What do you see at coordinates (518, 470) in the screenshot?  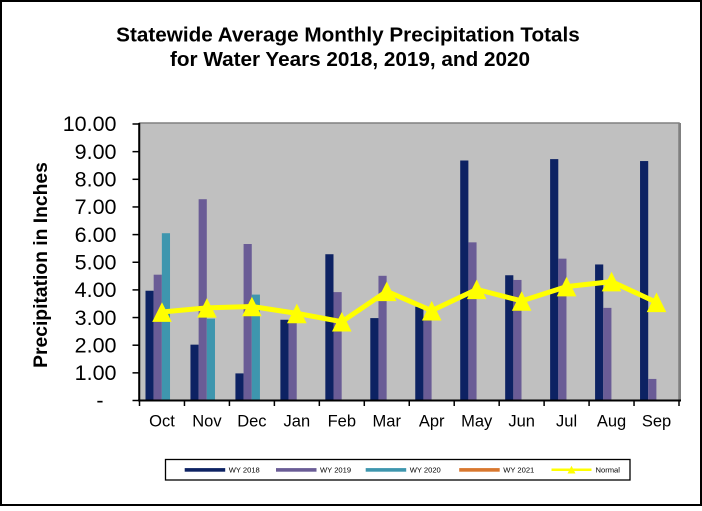 I see `svg-text: WY 2021` at bounding box center [518, 470].